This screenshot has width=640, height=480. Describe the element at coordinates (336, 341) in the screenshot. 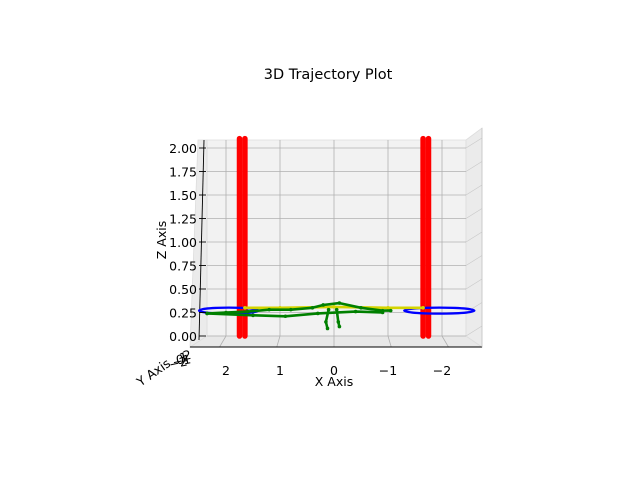

I see `floor-pane` at that location.